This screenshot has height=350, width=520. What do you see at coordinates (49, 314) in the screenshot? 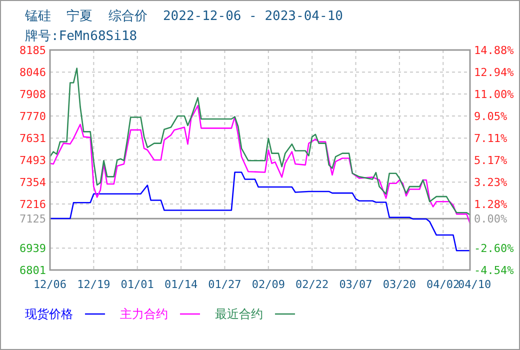
I see `legend-label: 现货价格` at bounding box center [49, 314].